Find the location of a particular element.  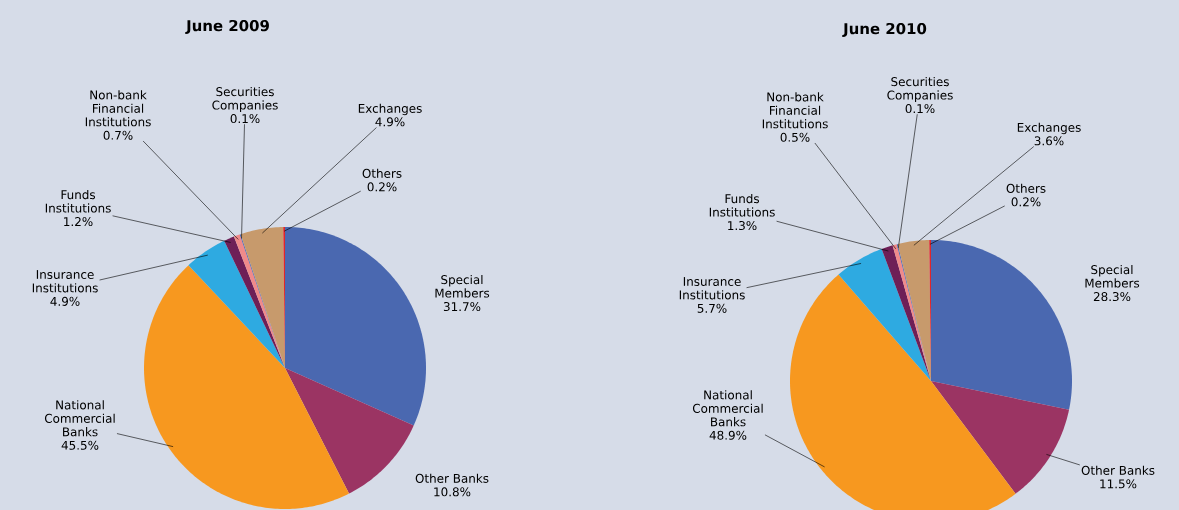

chart-title: June 2009 is located at coordinates (227, 27).